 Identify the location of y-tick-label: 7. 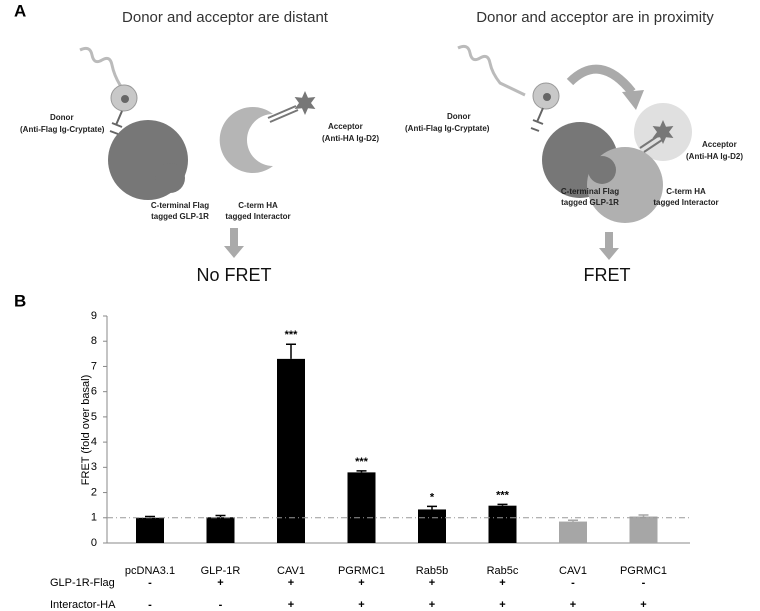
(94, 366).